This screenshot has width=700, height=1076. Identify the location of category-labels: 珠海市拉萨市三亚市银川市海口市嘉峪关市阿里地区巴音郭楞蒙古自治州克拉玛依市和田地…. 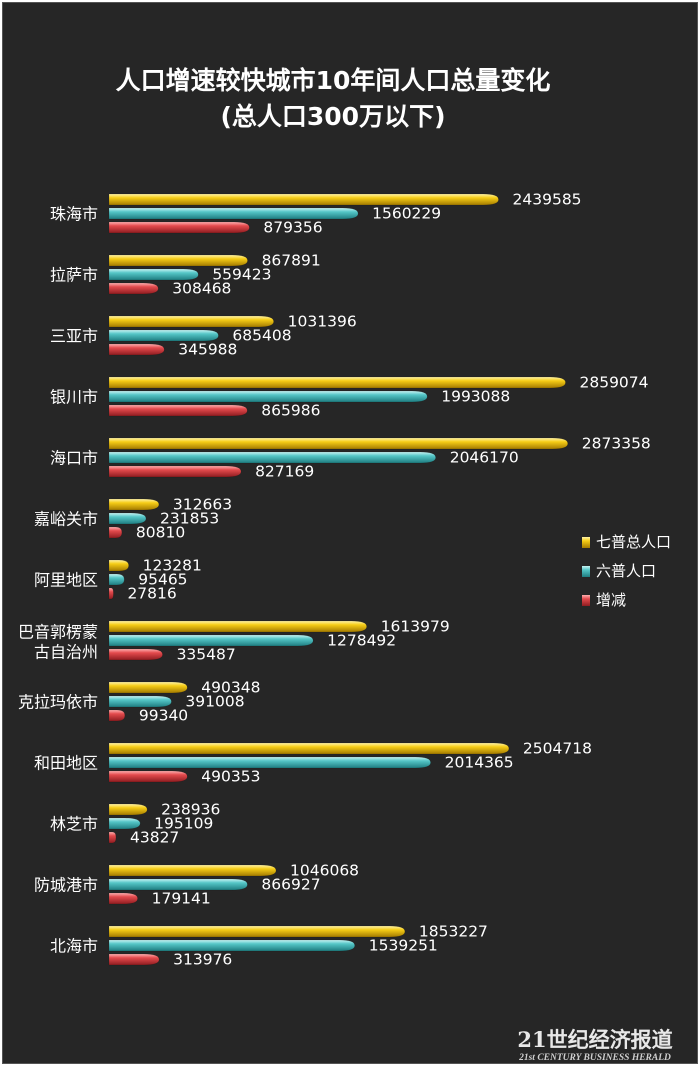
(58, 580).